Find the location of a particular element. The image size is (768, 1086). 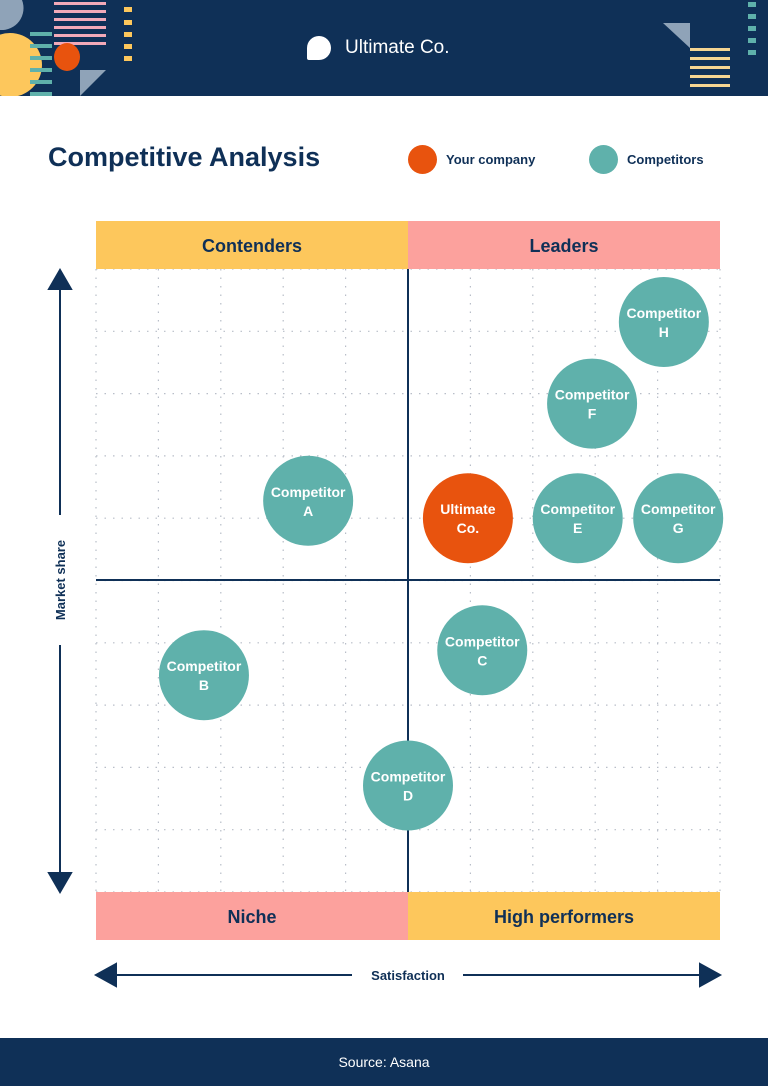

data-point: Competitor D is located at coordinates (408, 785).